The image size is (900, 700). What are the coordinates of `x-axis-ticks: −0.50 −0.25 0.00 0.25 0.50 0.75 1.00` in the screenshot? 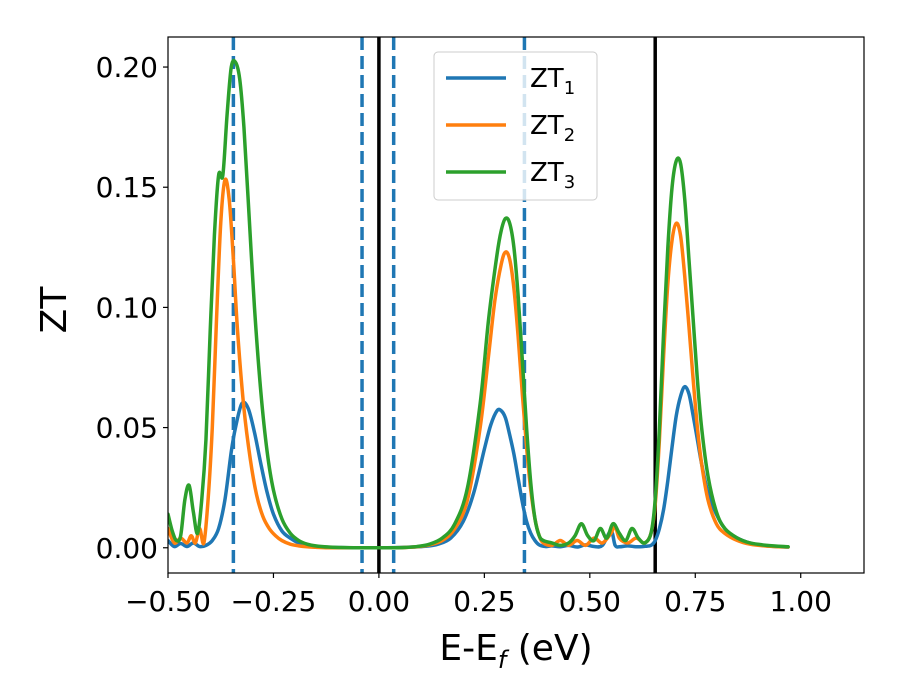 It's located at (478, 595).